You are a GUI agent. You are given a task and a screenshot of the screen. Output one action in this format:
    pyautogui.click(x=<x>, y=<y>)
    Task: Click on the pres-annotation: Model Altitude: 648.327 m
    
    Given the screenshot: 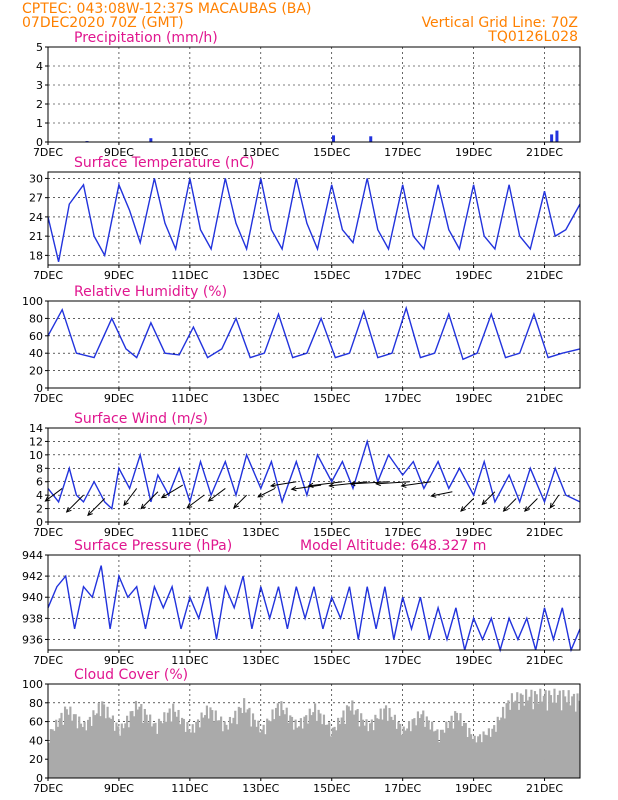 What is the action you would take?
    pyautogui.click(x=393, y=546)
    